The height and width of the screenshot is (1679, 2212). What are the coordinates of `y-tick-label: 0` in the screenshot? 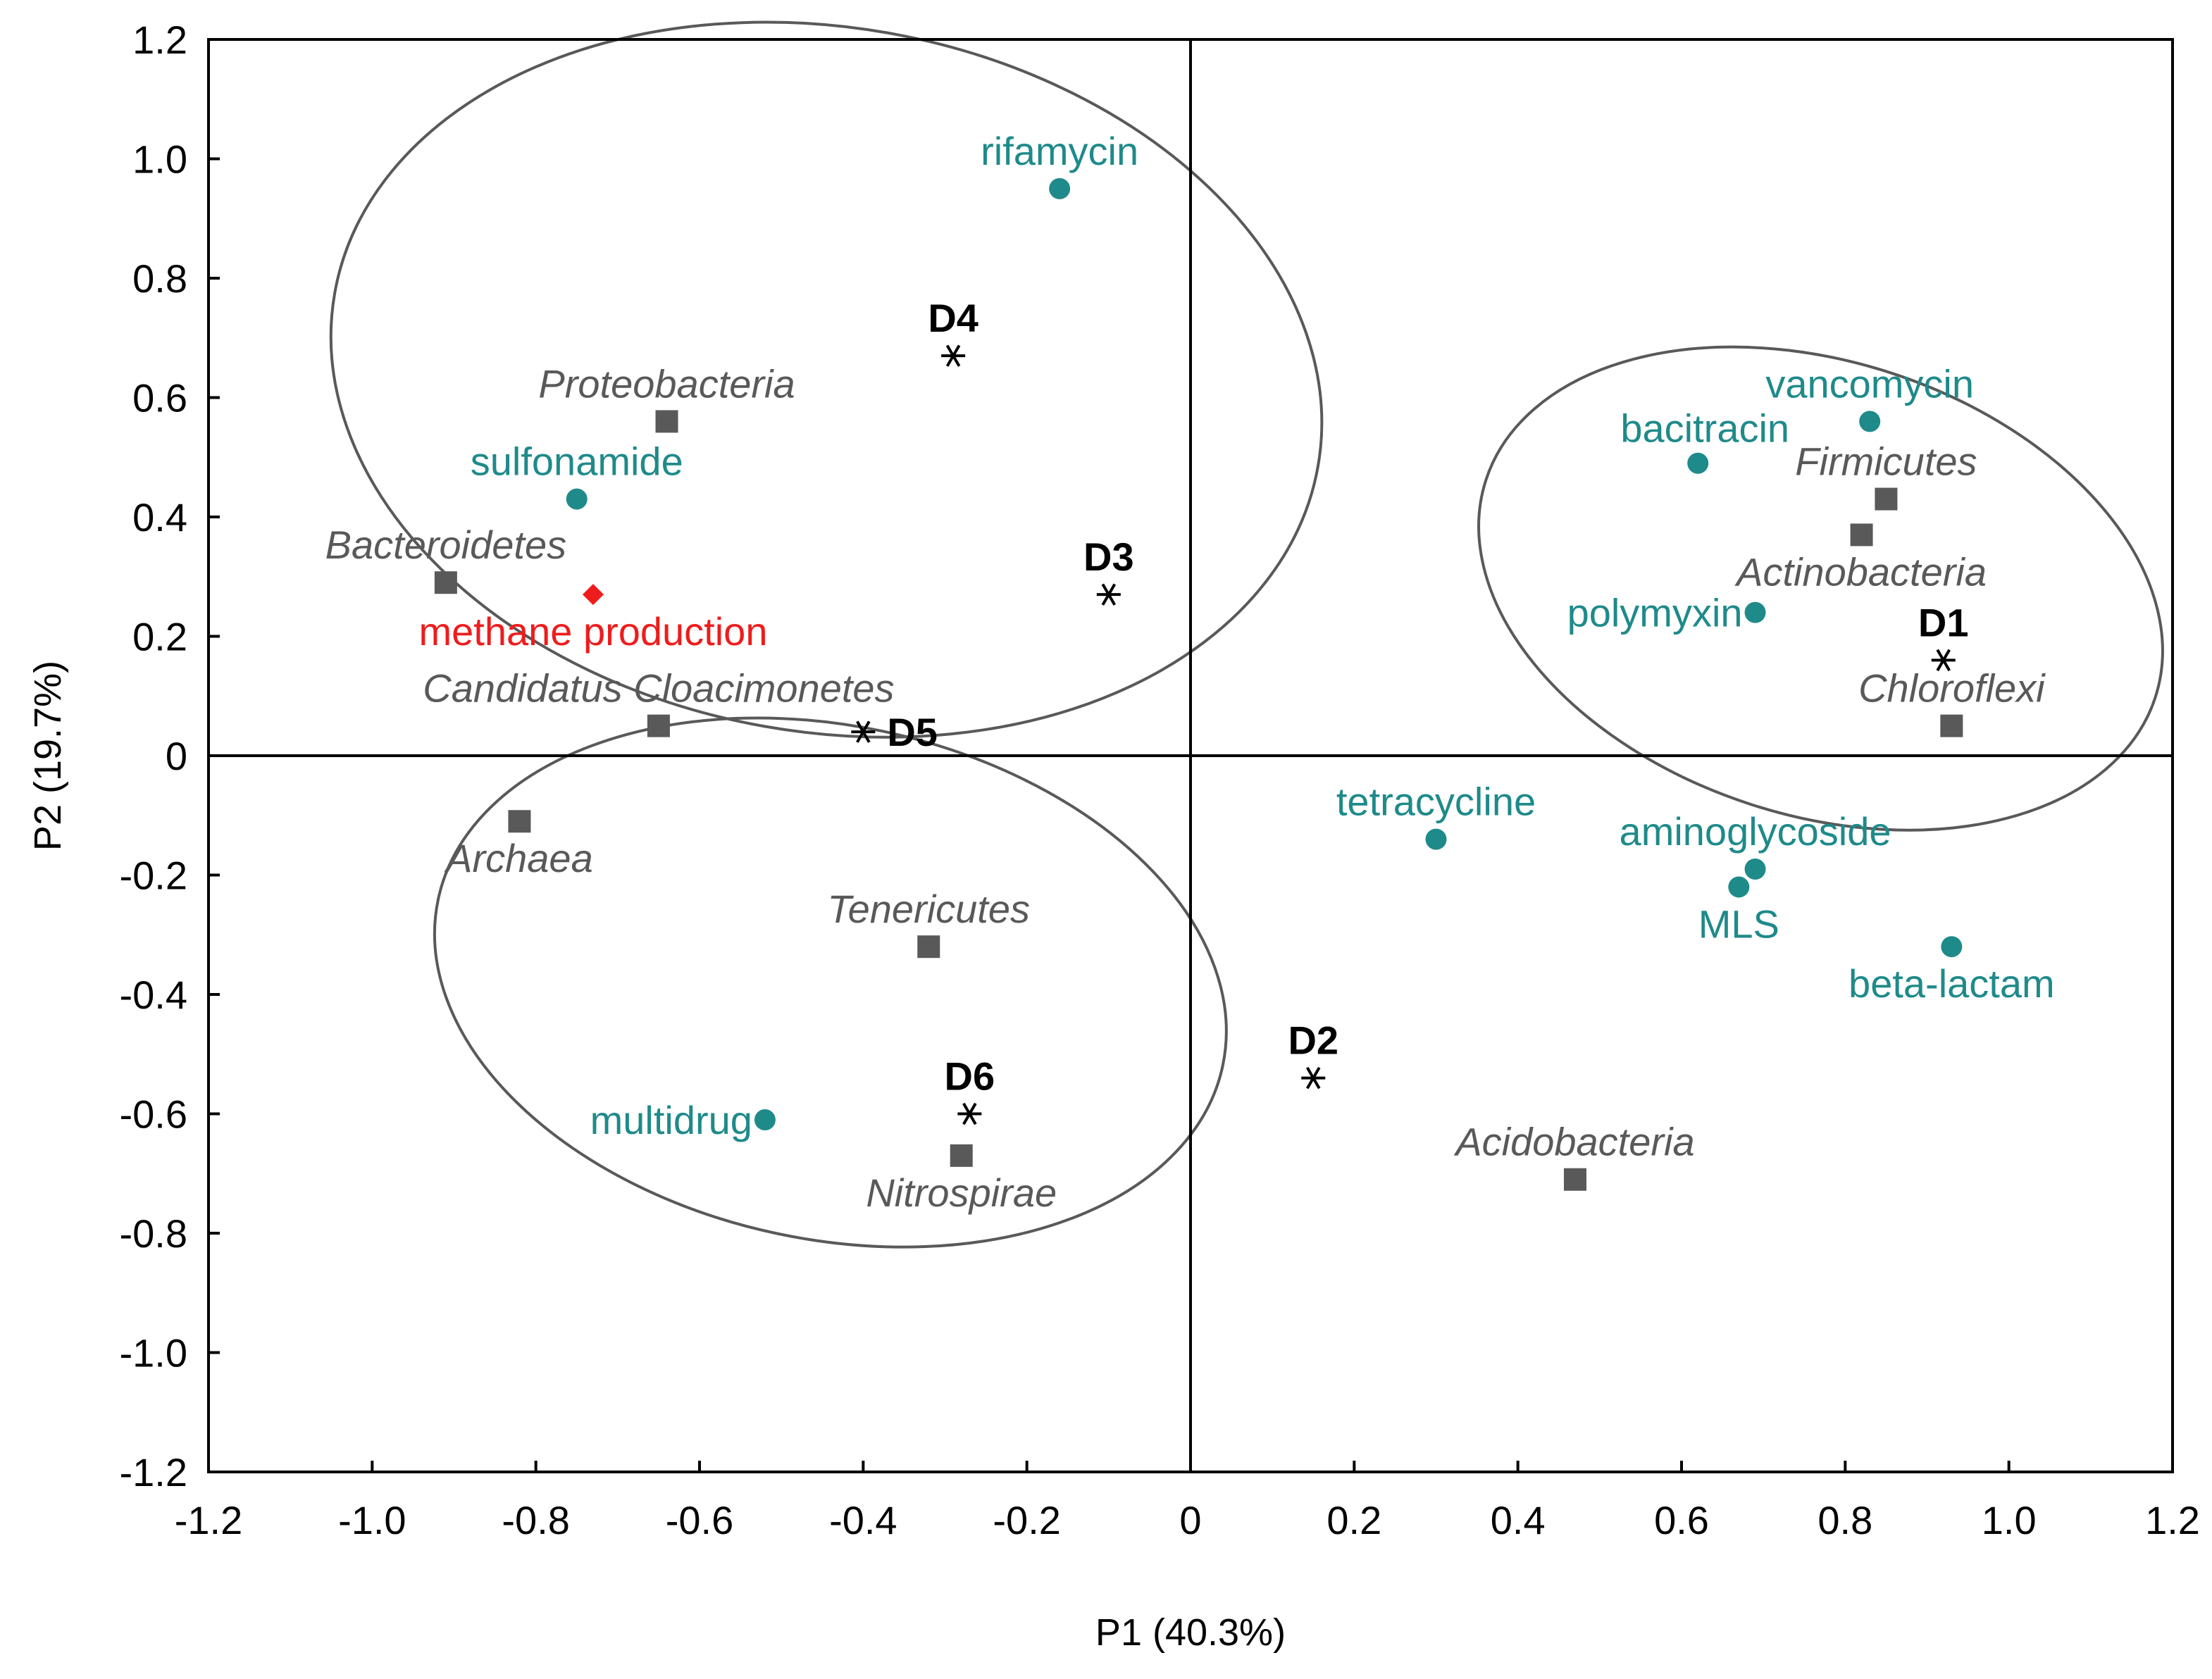 It's located at (176, 756).